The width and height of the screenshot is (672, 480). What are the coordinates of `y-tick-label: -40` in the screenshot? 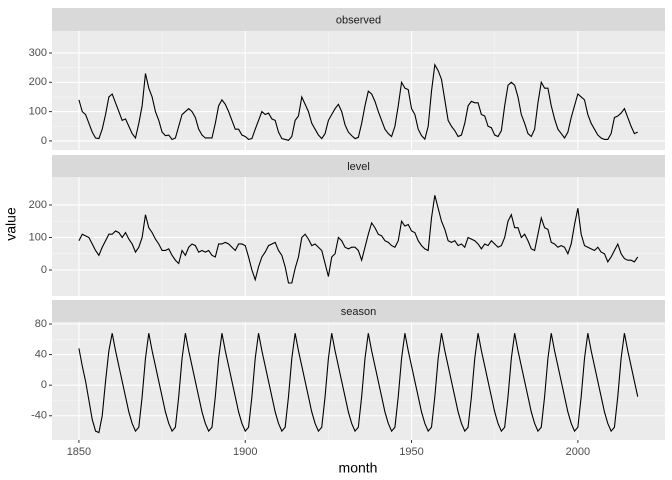 It's located at (39, 416).